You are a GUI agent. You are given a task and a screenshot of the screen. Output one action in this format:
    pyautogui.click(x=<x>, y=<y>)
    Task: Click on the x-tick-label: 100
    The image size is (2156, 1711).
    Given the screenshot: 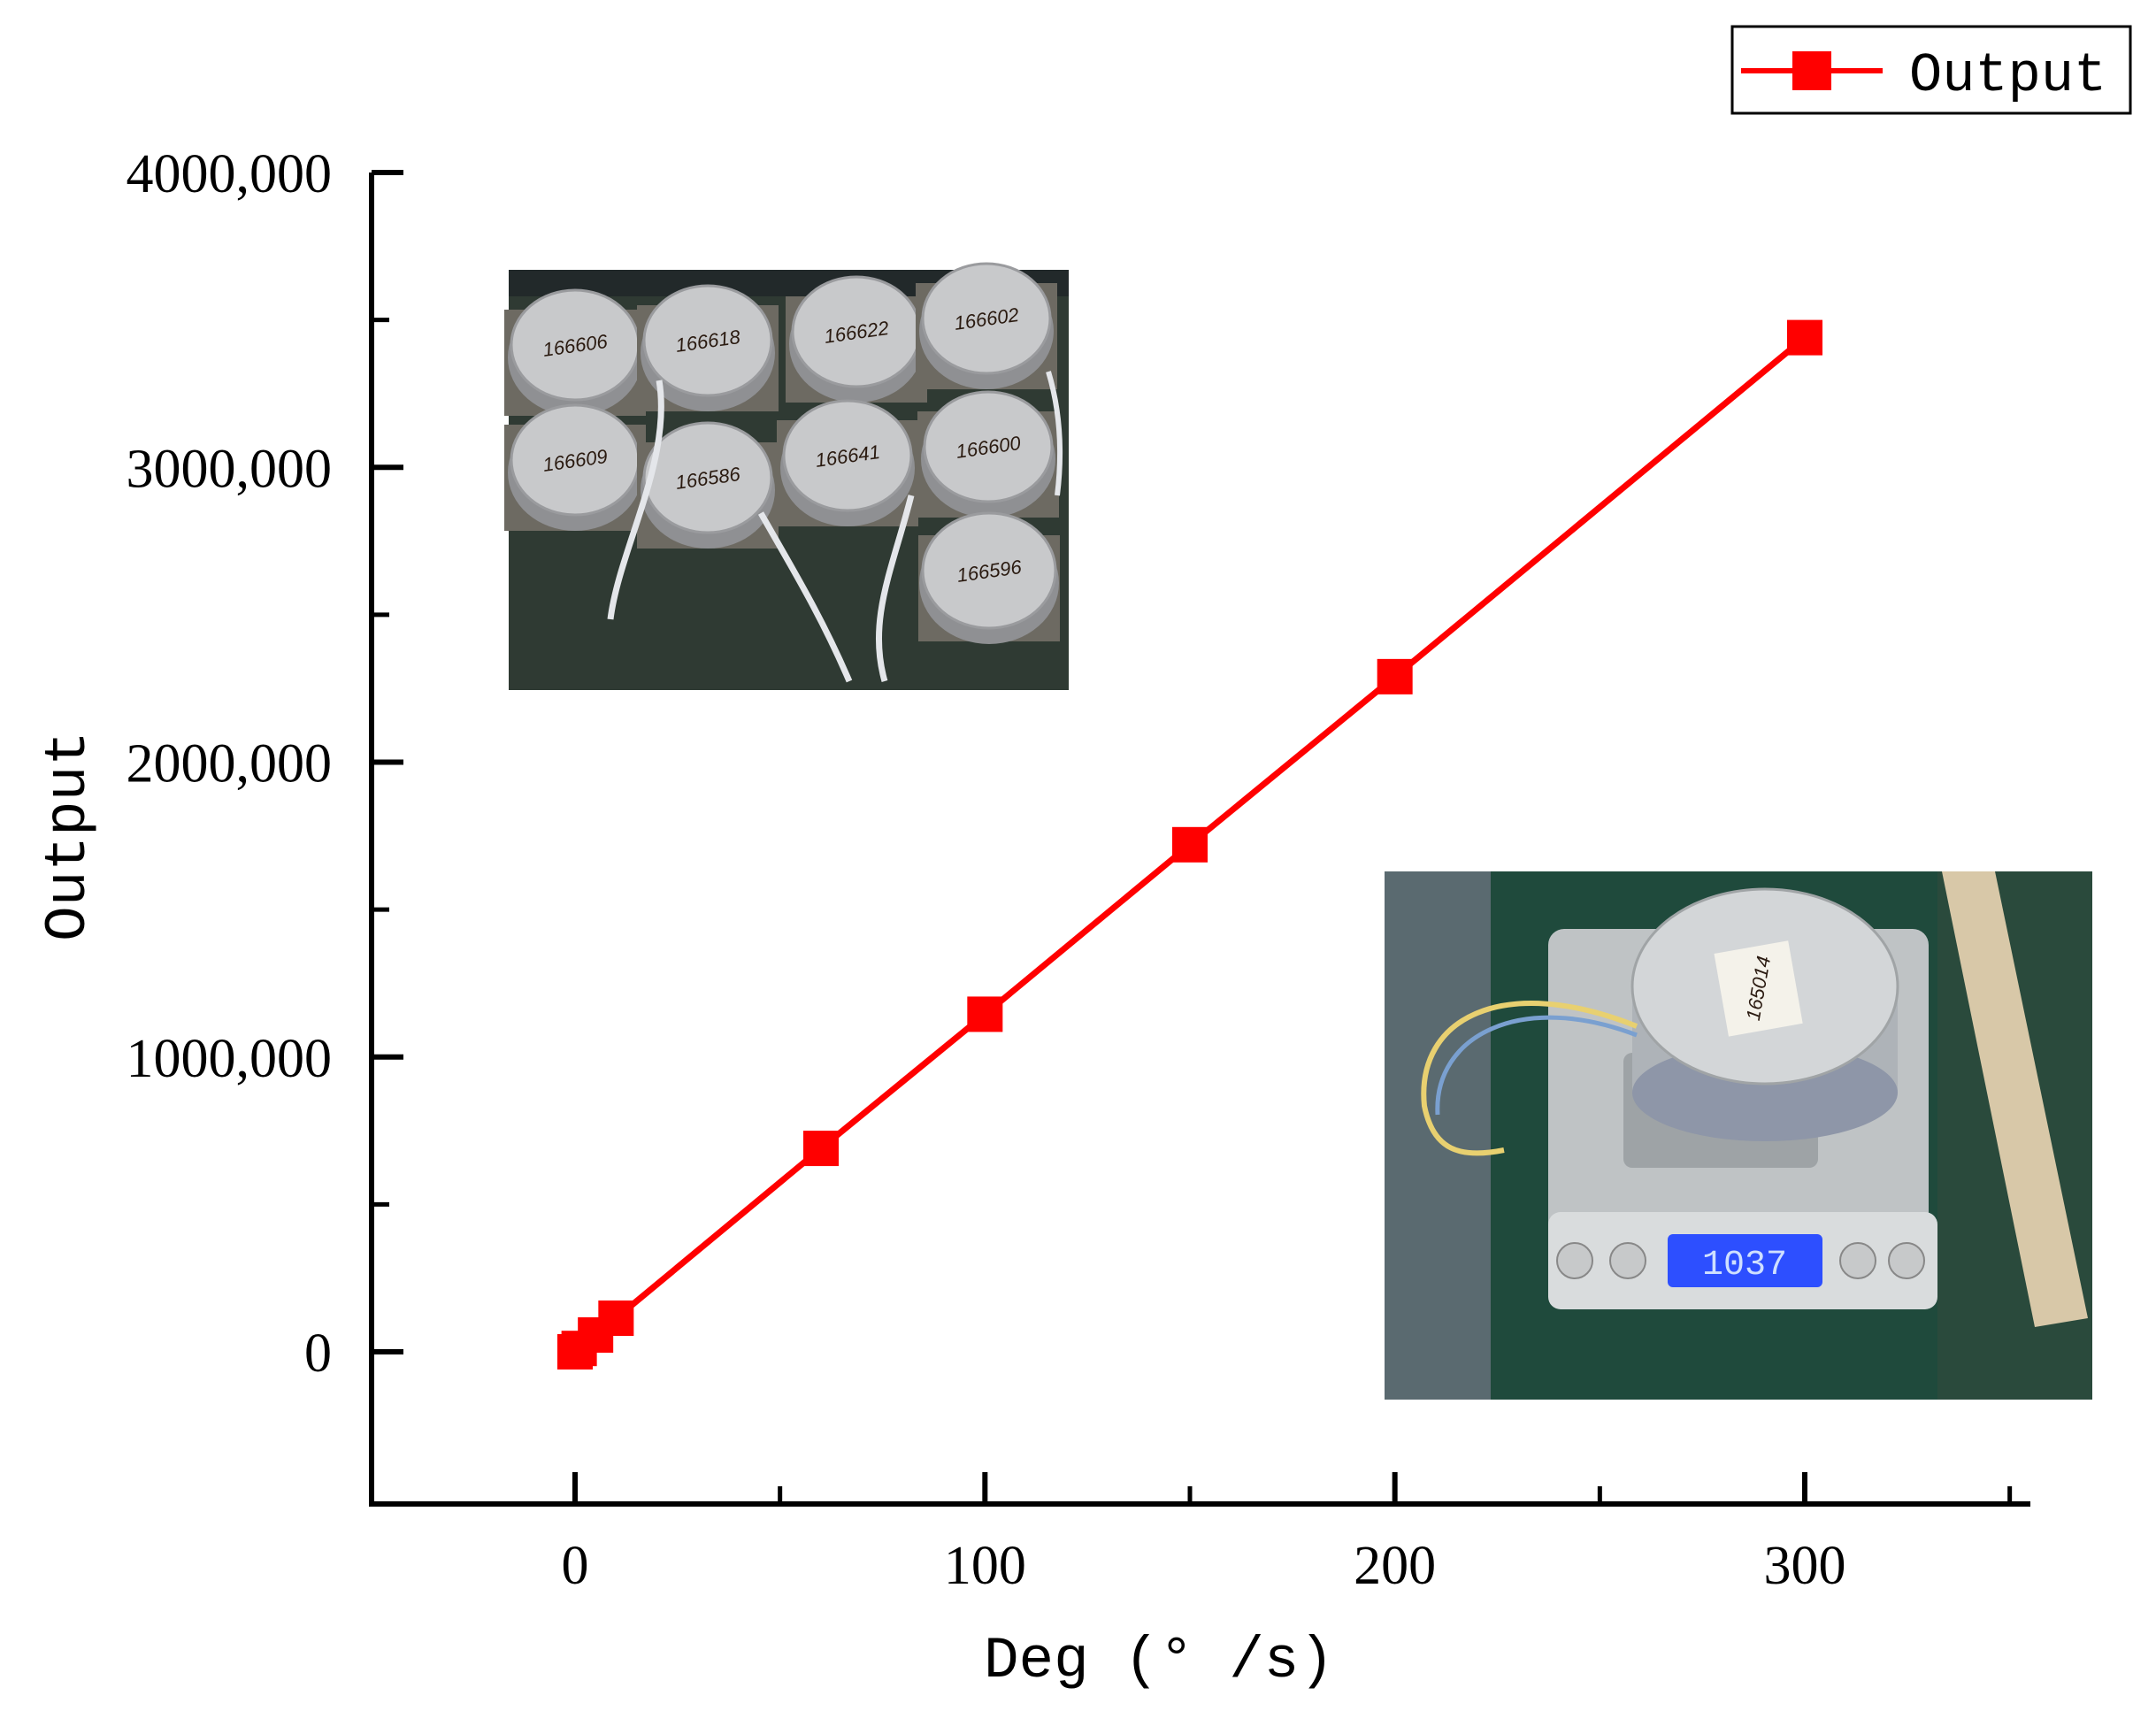 What is the action you would take?
    pyautogui.click(x=985, y=1566)
    